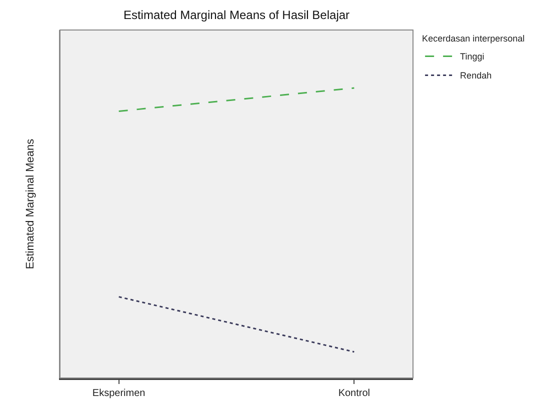  Describe the element at coordinates (30, 204) in the screenshot. I see `y-axis-title: Estimated Marginal Means` at that location.